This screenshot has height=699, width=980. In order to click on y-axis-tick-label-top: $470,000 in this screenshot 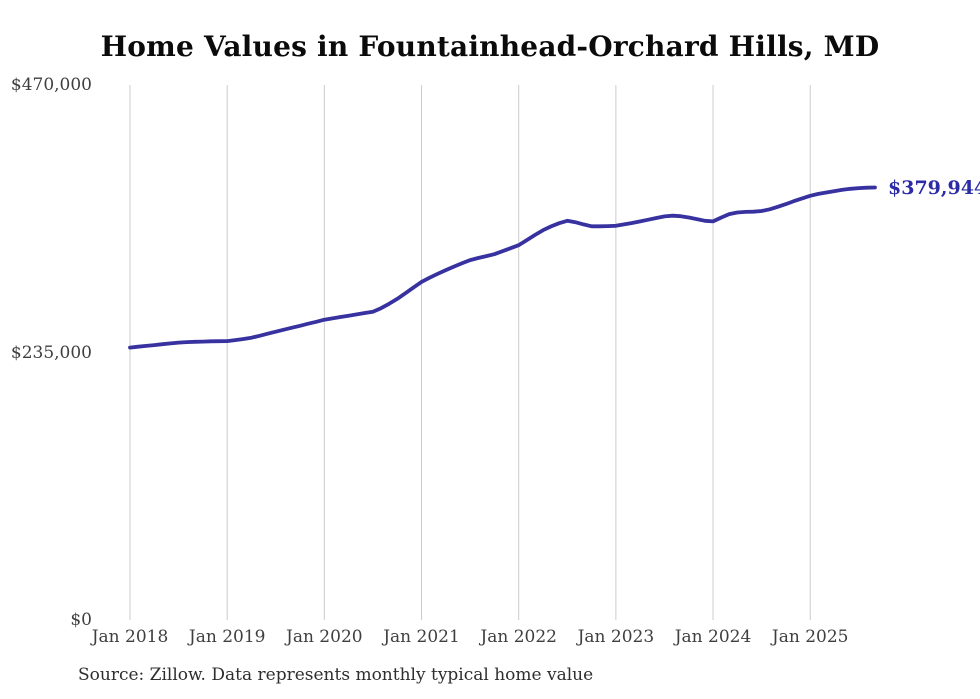, I will do `click(51, 85)`.